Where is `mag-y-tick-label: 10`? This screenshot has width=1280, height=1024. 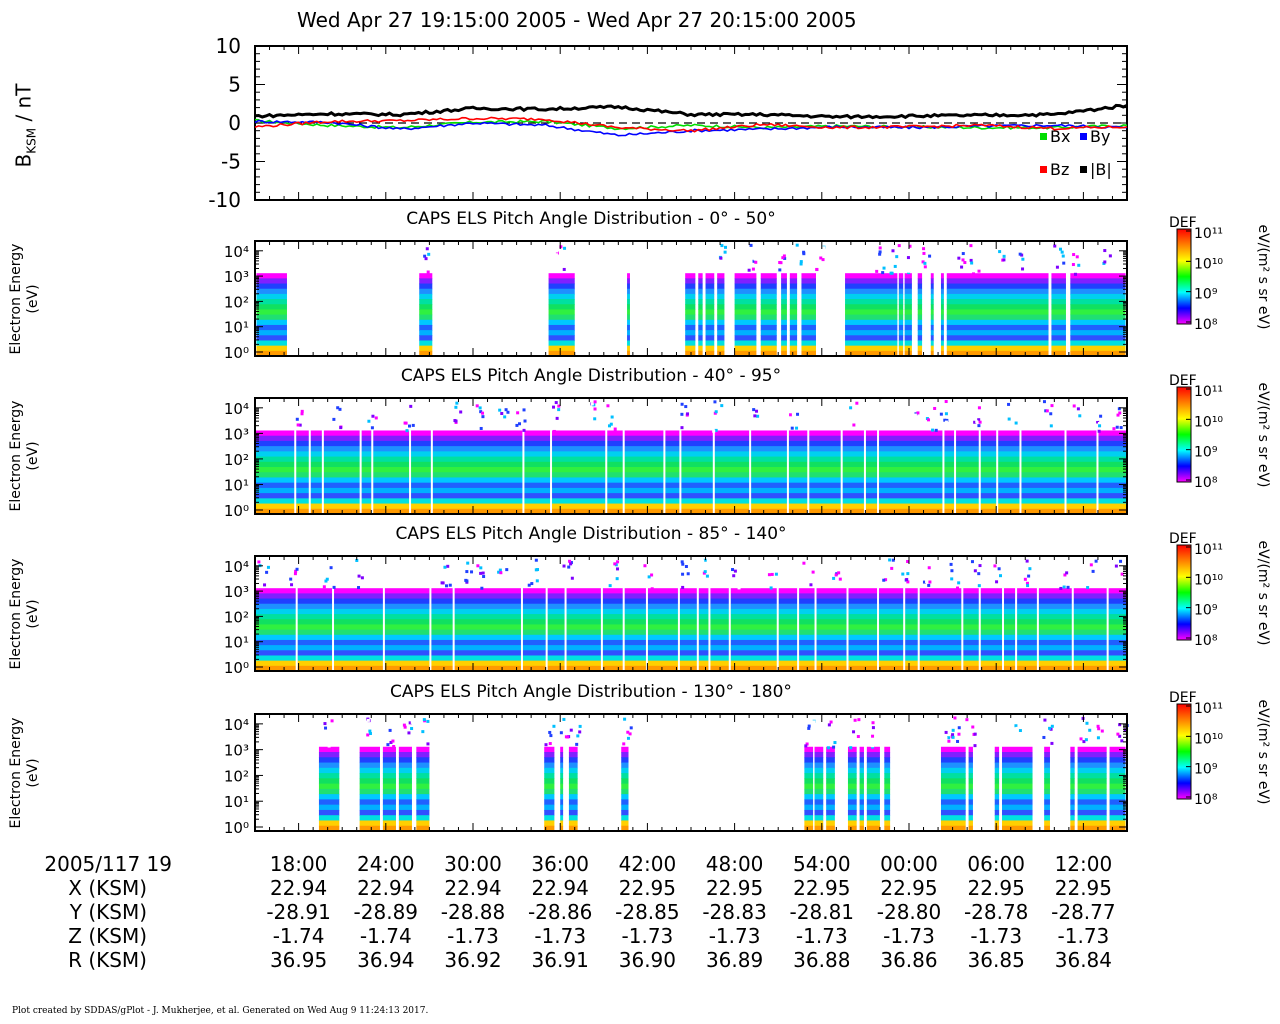 mag-y-tick-label: 10 is located at coordinates (228, 46).